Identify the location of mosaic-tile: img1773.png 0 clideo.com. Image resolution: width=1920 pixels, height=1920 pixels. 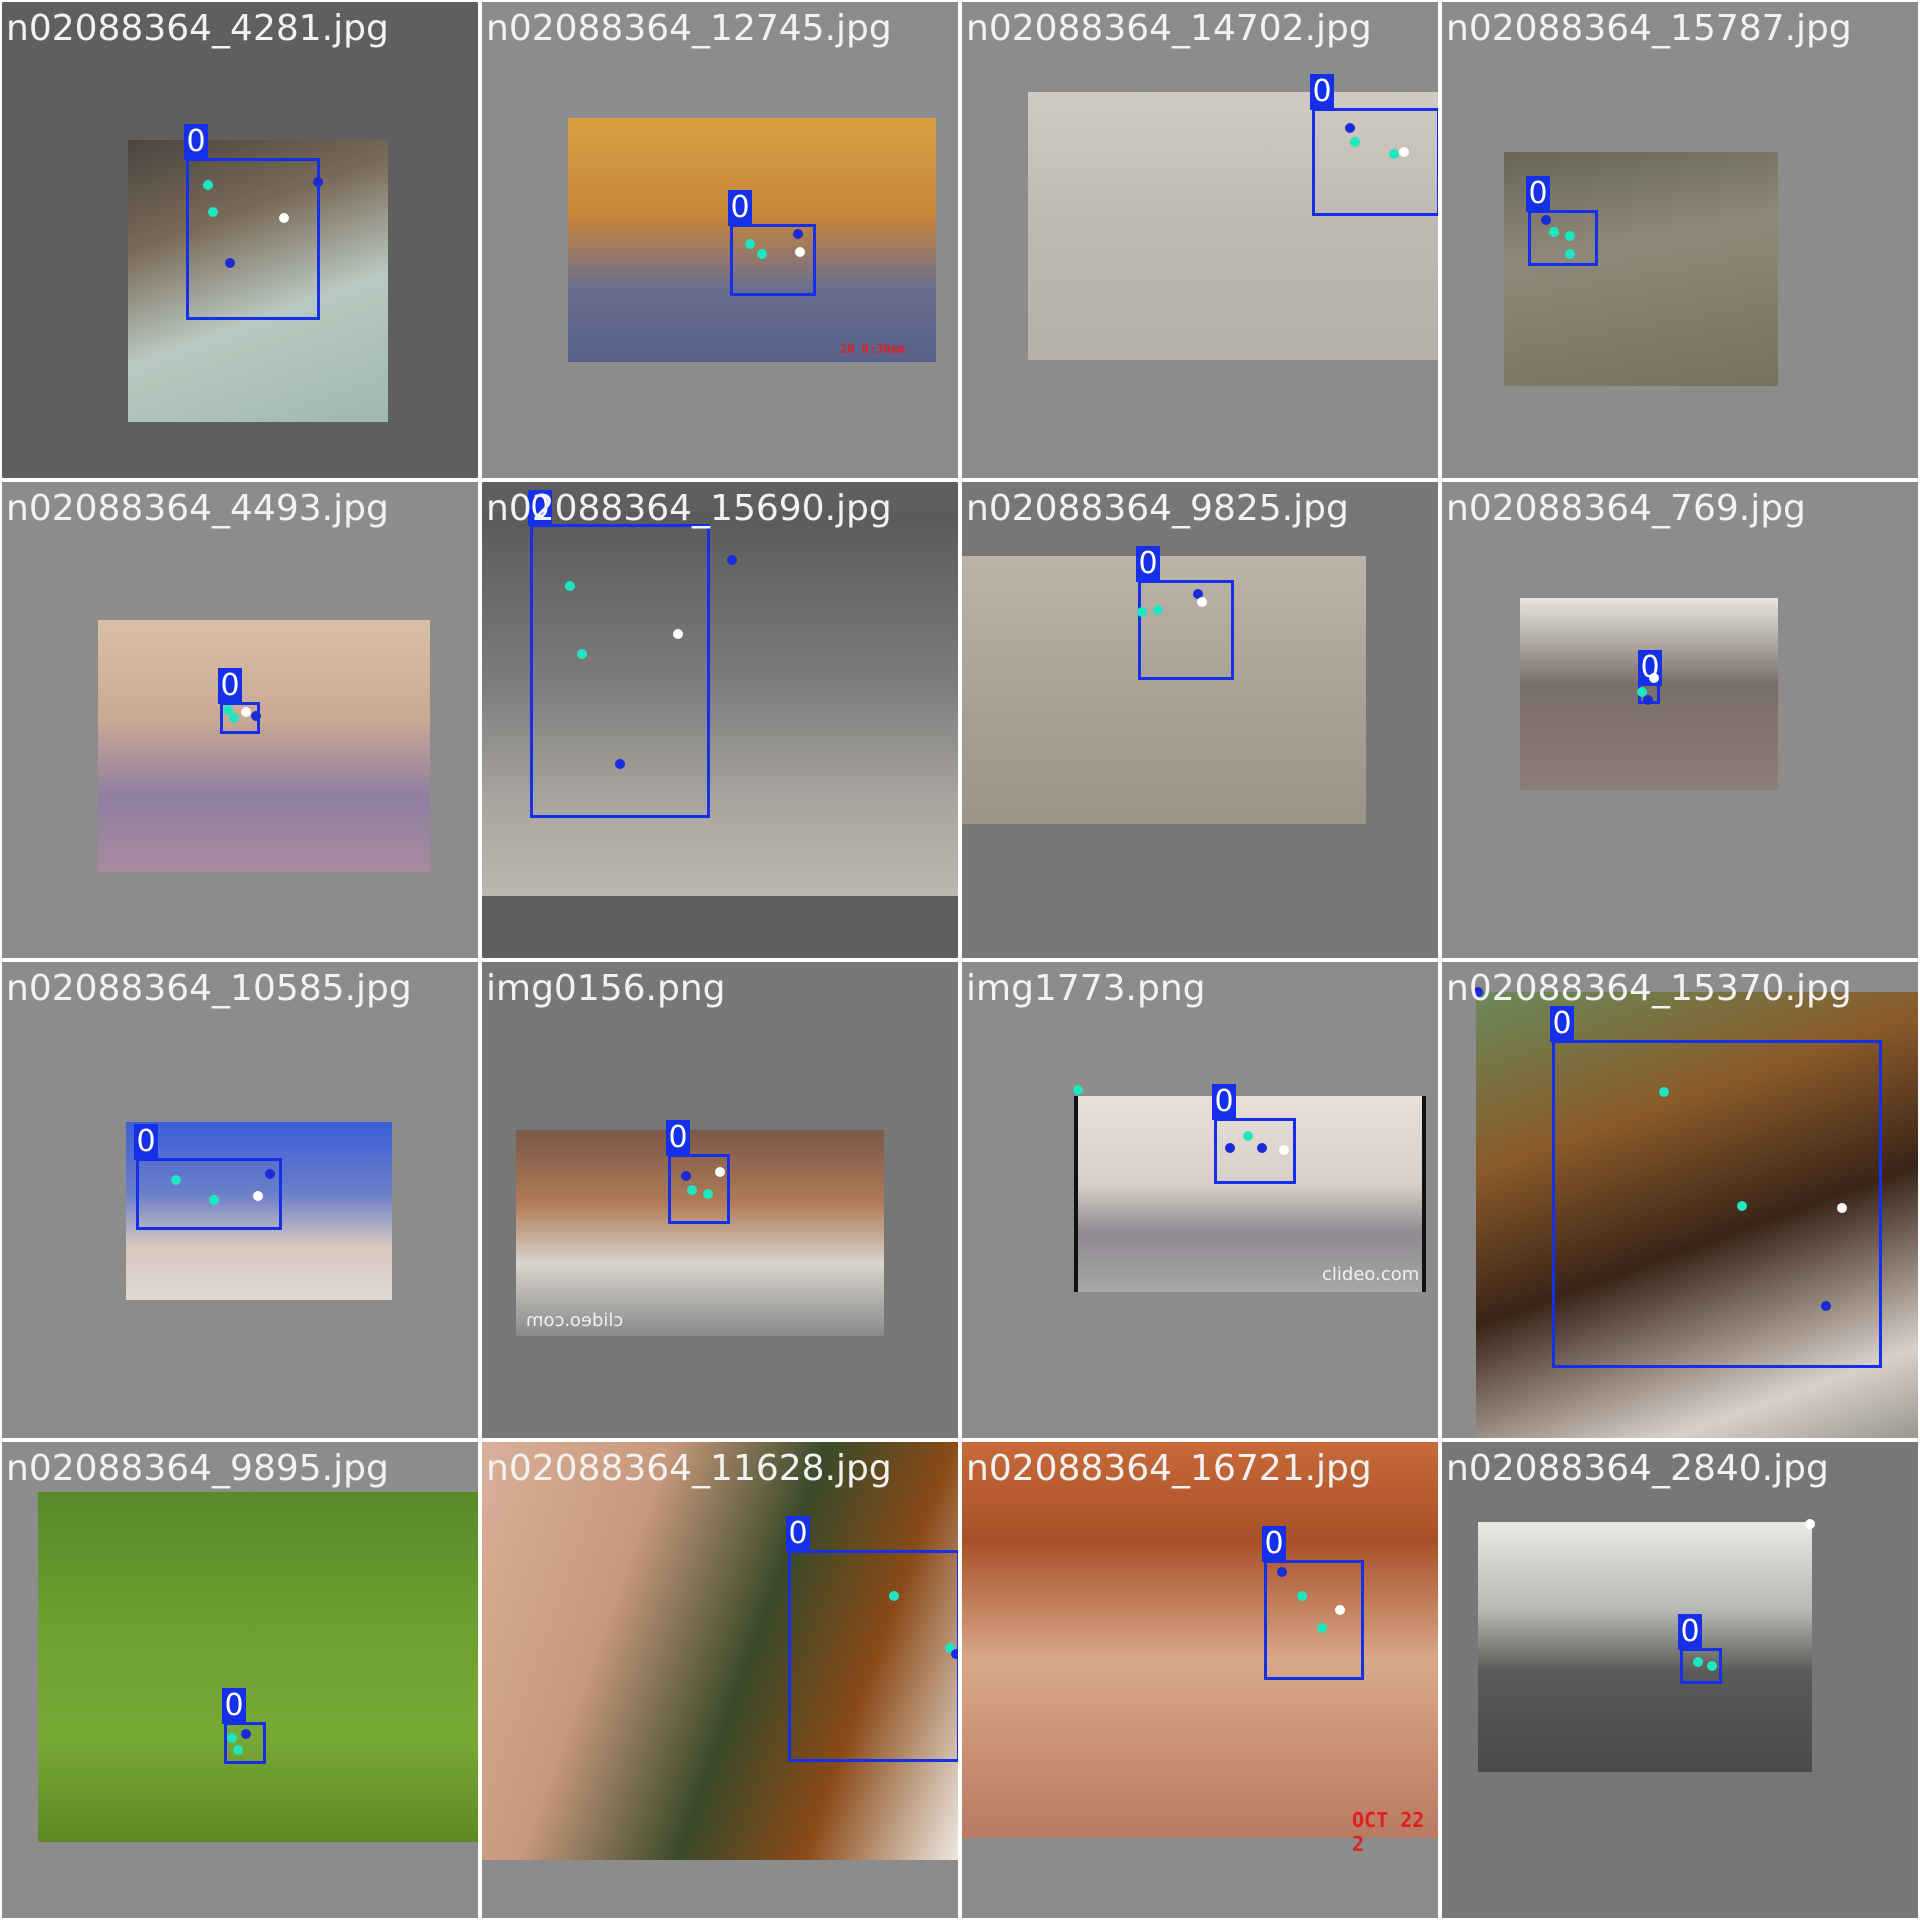
(1200, 1200).